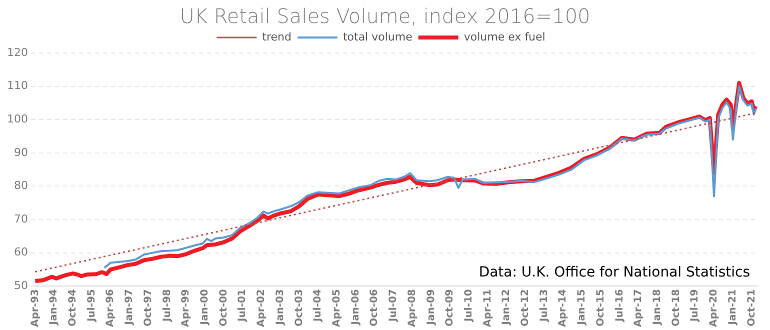  Describe the element at coordinates (526, 307) in the screenshot. I see `x-tick-label: Oct-12` at that location.